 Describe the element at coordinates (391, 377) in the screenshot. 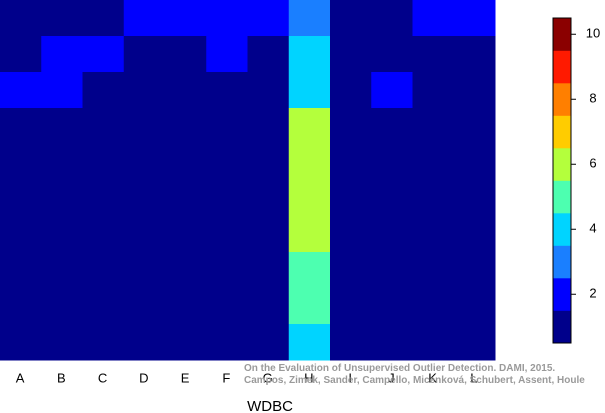

I see `x-tick-label: J` at that location.